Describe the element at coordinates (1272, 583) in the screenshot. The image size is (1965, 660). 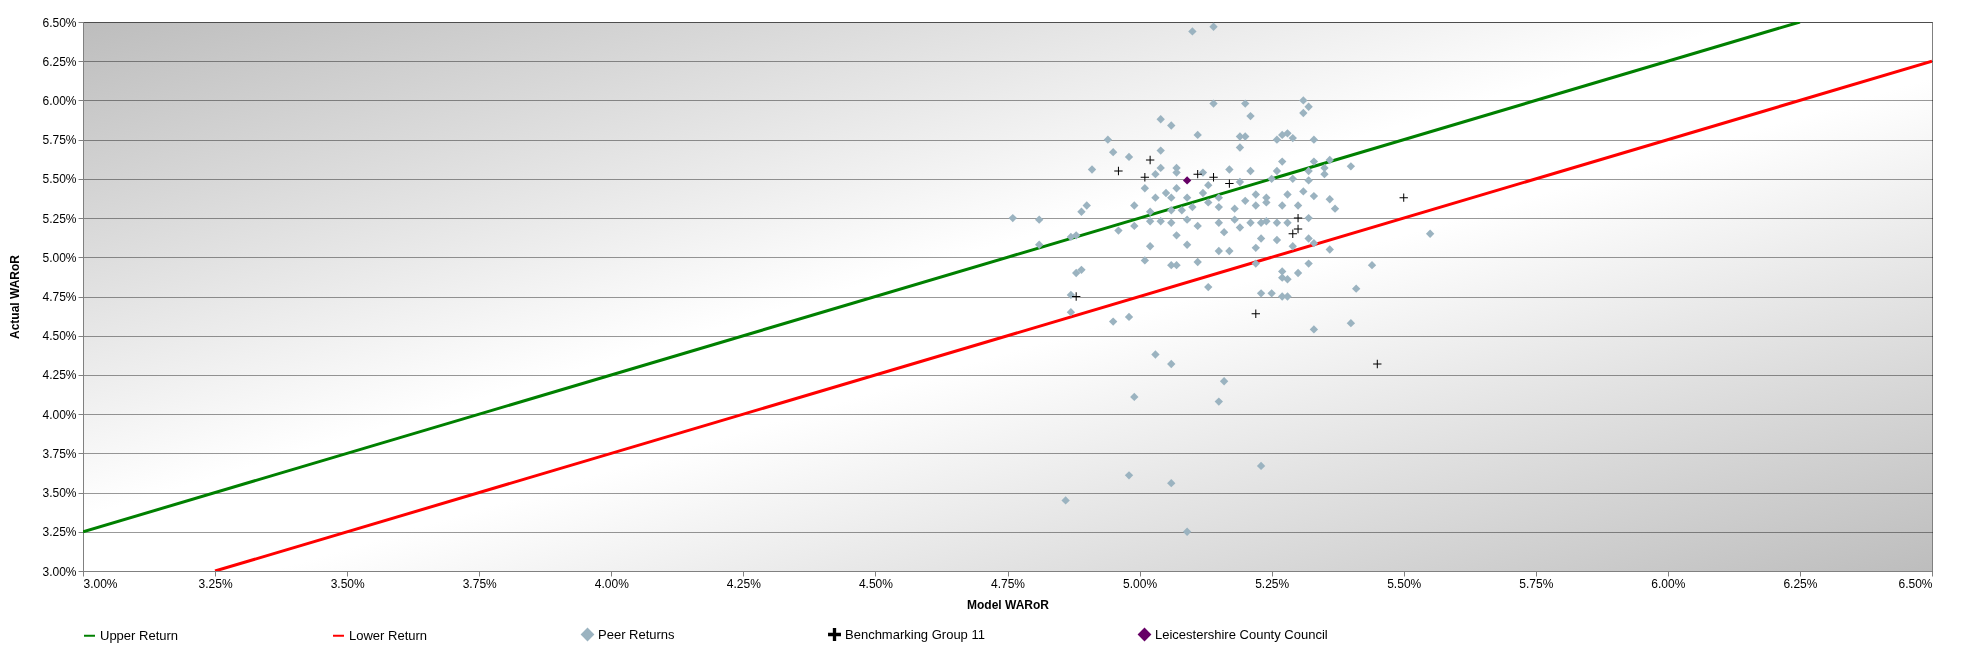
I see `x-tick-label: 5.25%` at that location.